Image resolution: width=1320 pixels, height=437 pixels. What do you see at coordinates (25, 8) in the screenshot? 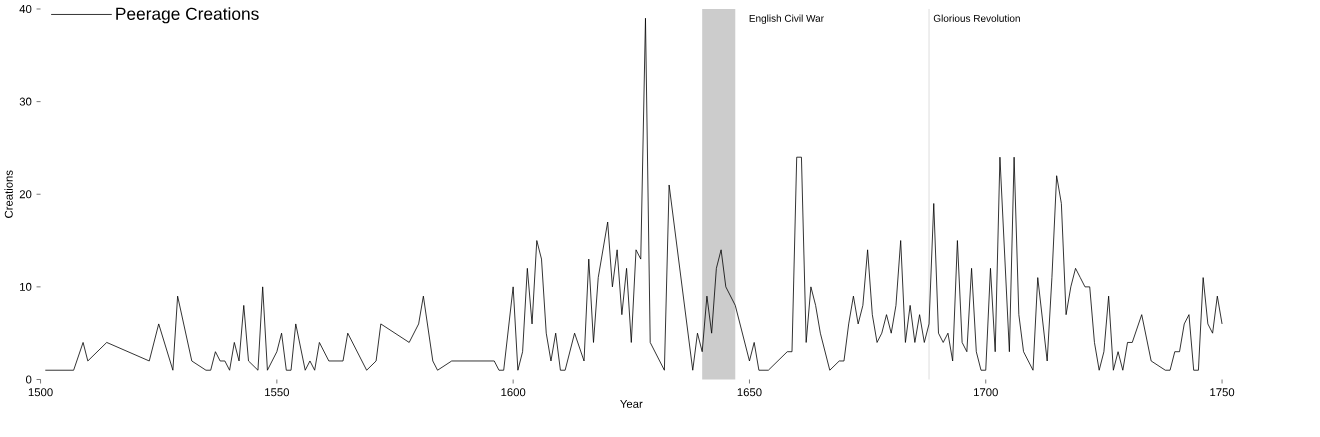
I see `y-tick-label: 40` at bounding box center [25, 8].